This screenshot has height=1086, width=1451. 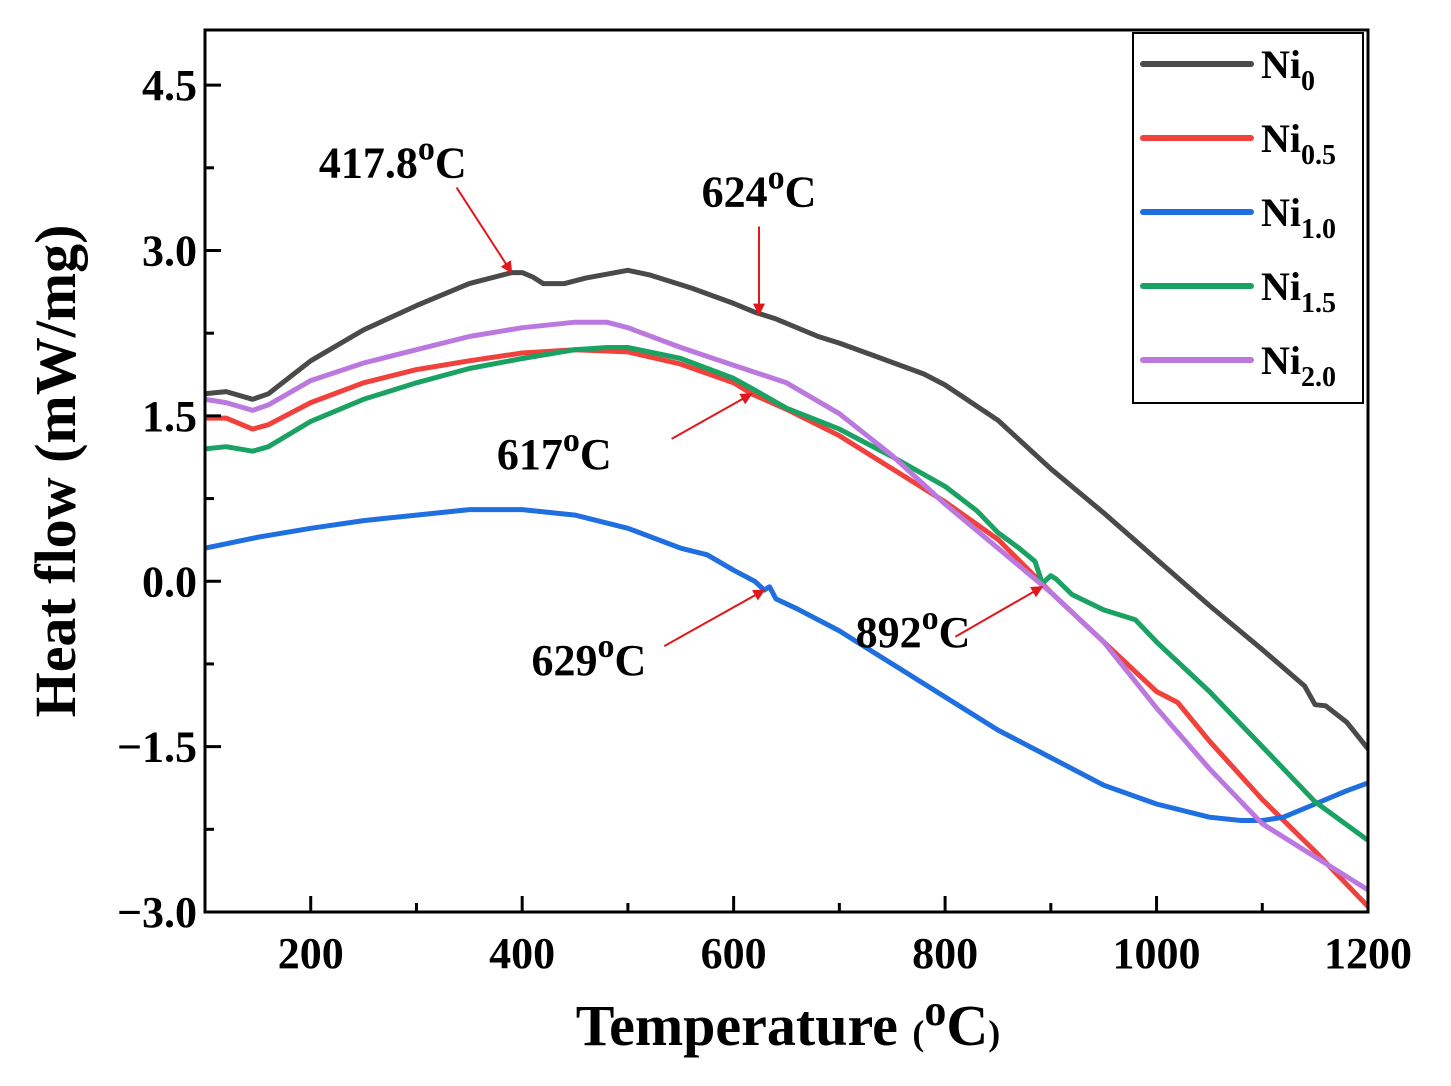 What do you see at coordinates (530, 454) in the screenshot?
I see `annotation-value: 617` at bounding box center [530, 454].